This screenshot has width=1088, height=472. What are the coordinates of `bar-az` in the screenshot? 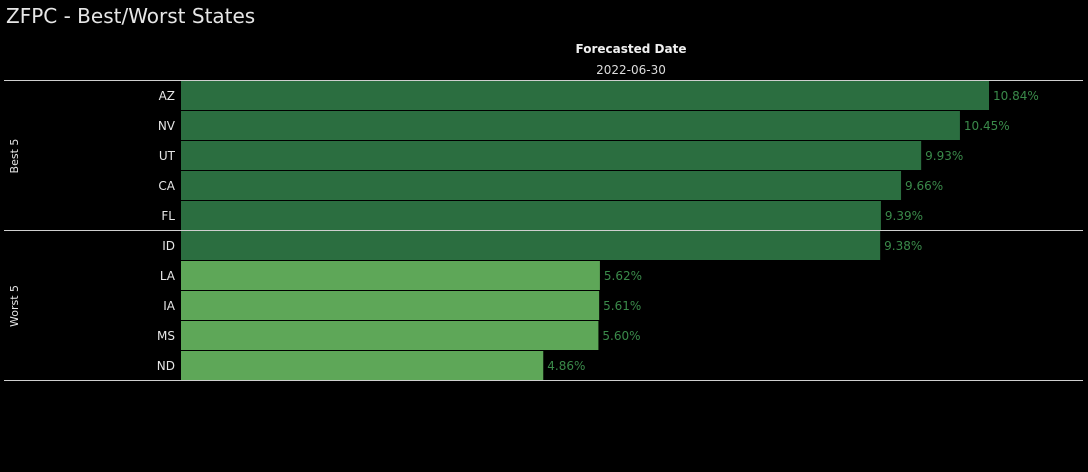 It's located at (585, 95).